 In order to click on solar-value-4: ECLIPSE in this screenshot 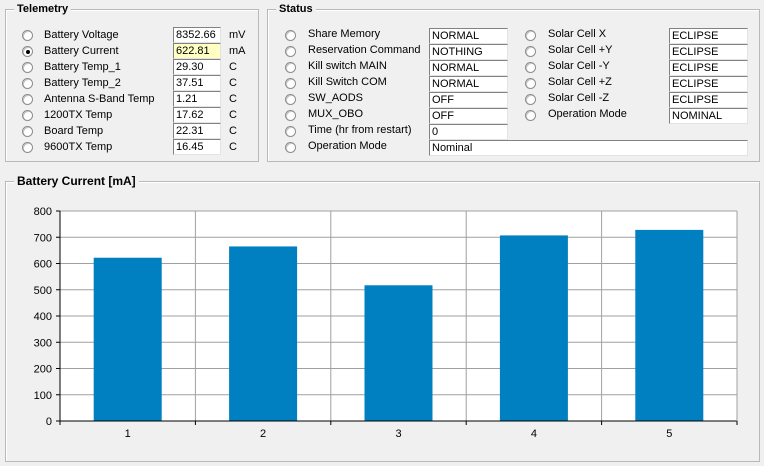, I will do `click(708, 100)`.